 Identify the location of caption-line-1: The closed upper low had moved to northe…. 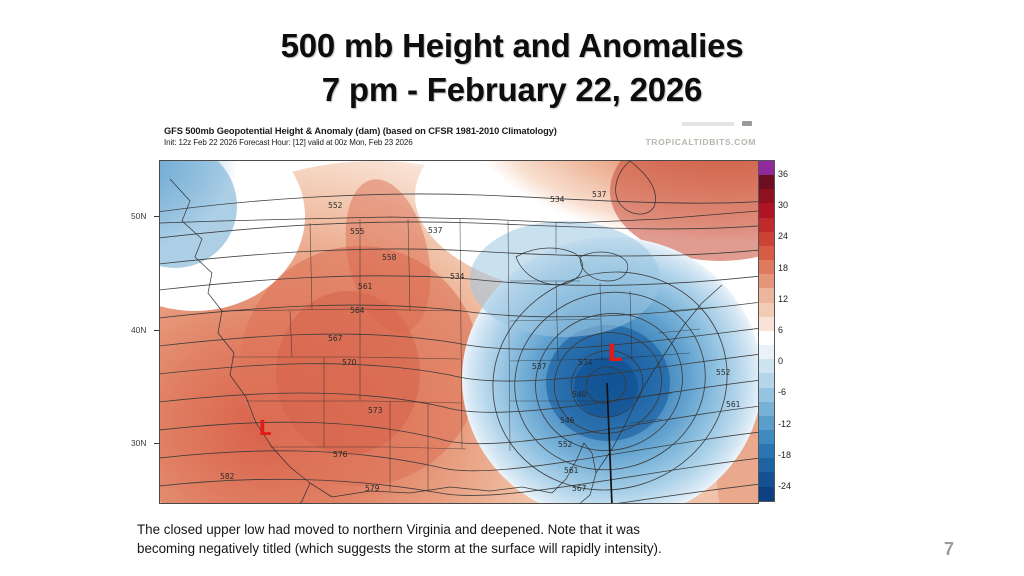
(388, 529).